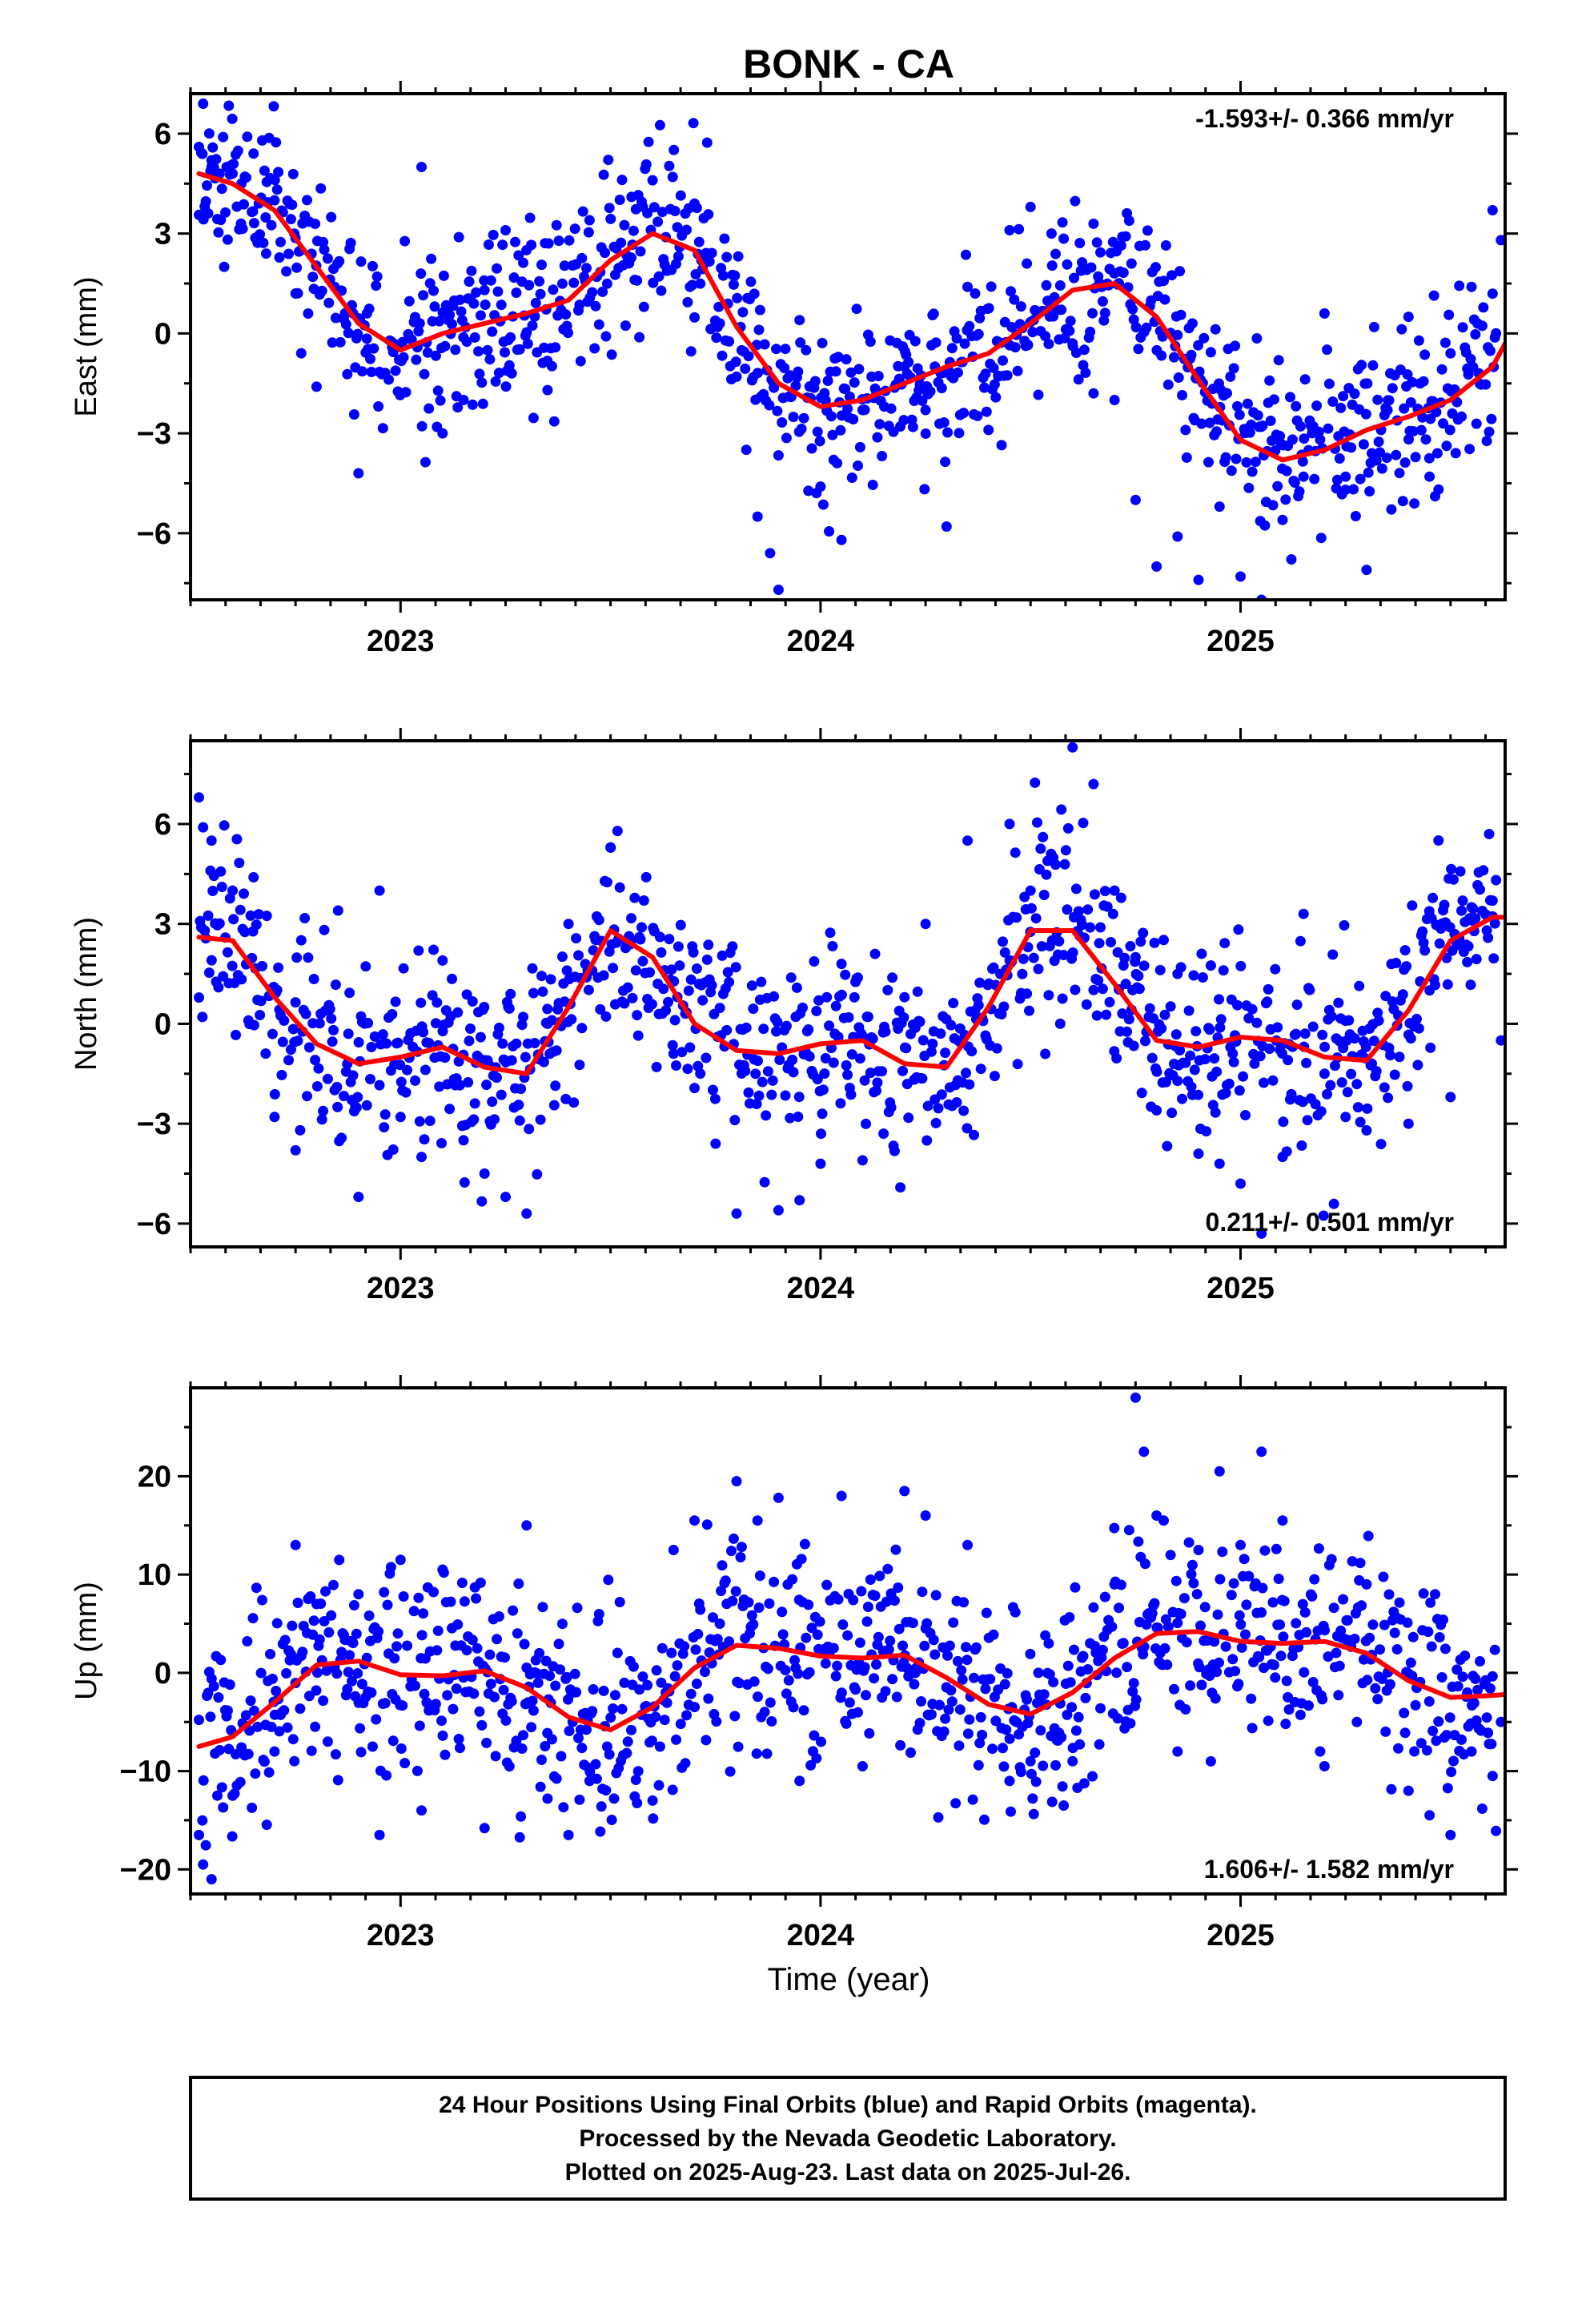  I want to click on y-tick-label: −3, so click(154, 434).